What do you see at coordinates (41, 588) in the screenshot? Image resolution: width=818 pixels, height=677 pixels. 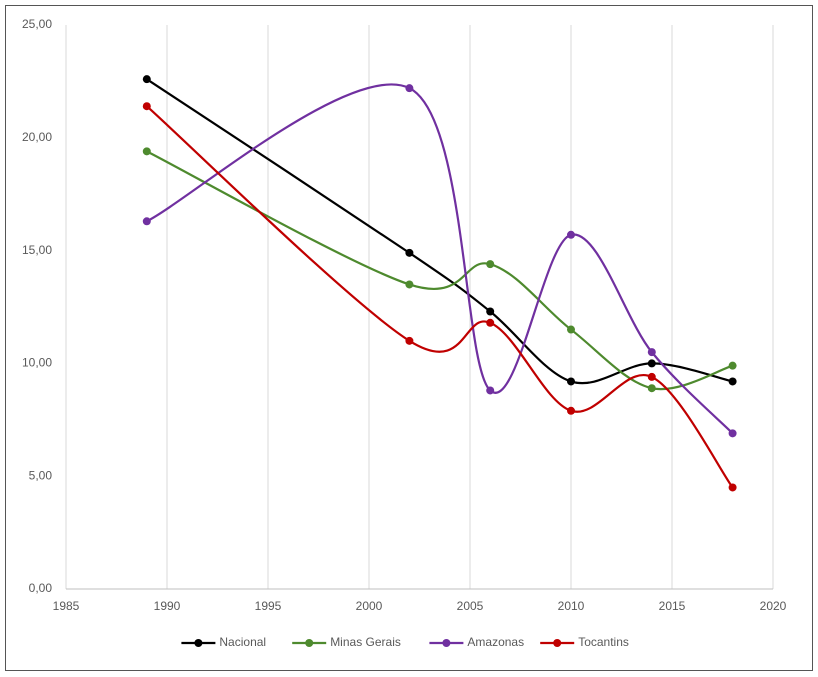 I see `y-tick-label: 0,00` at bounding box center [41, 588].